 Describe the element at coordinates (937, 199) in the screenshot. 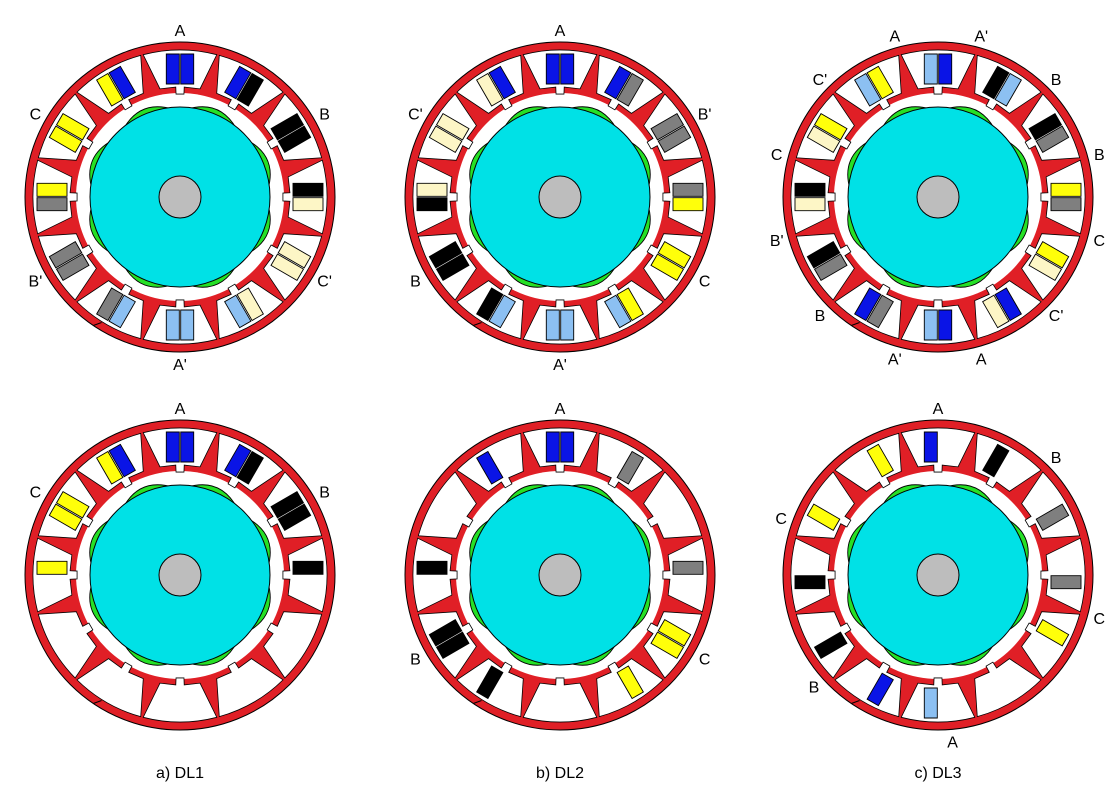

I see `machine-3: A A' B B C C' A A' B B' C C'` at that location.